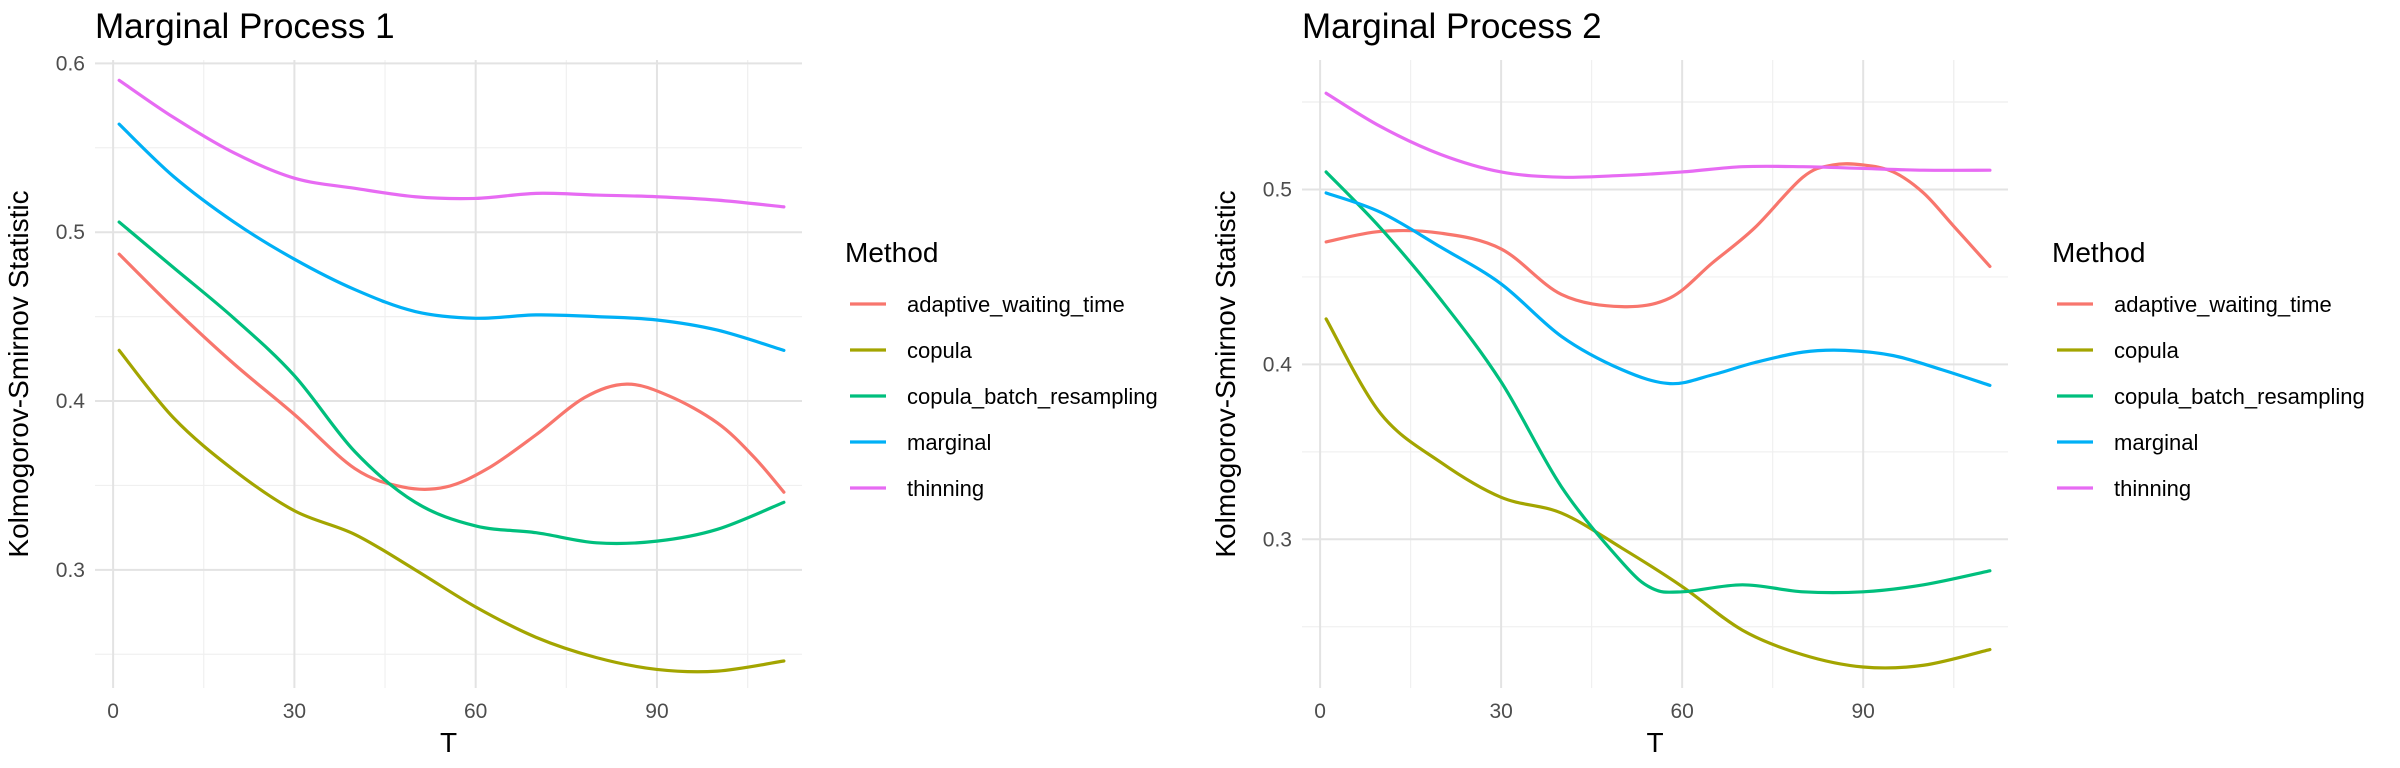 This screenshot has height=768, width=2400. Describe the element at coordinates (1452, 26) in the screenshot. I see `chart-title: Marginal Process 2` at that location.